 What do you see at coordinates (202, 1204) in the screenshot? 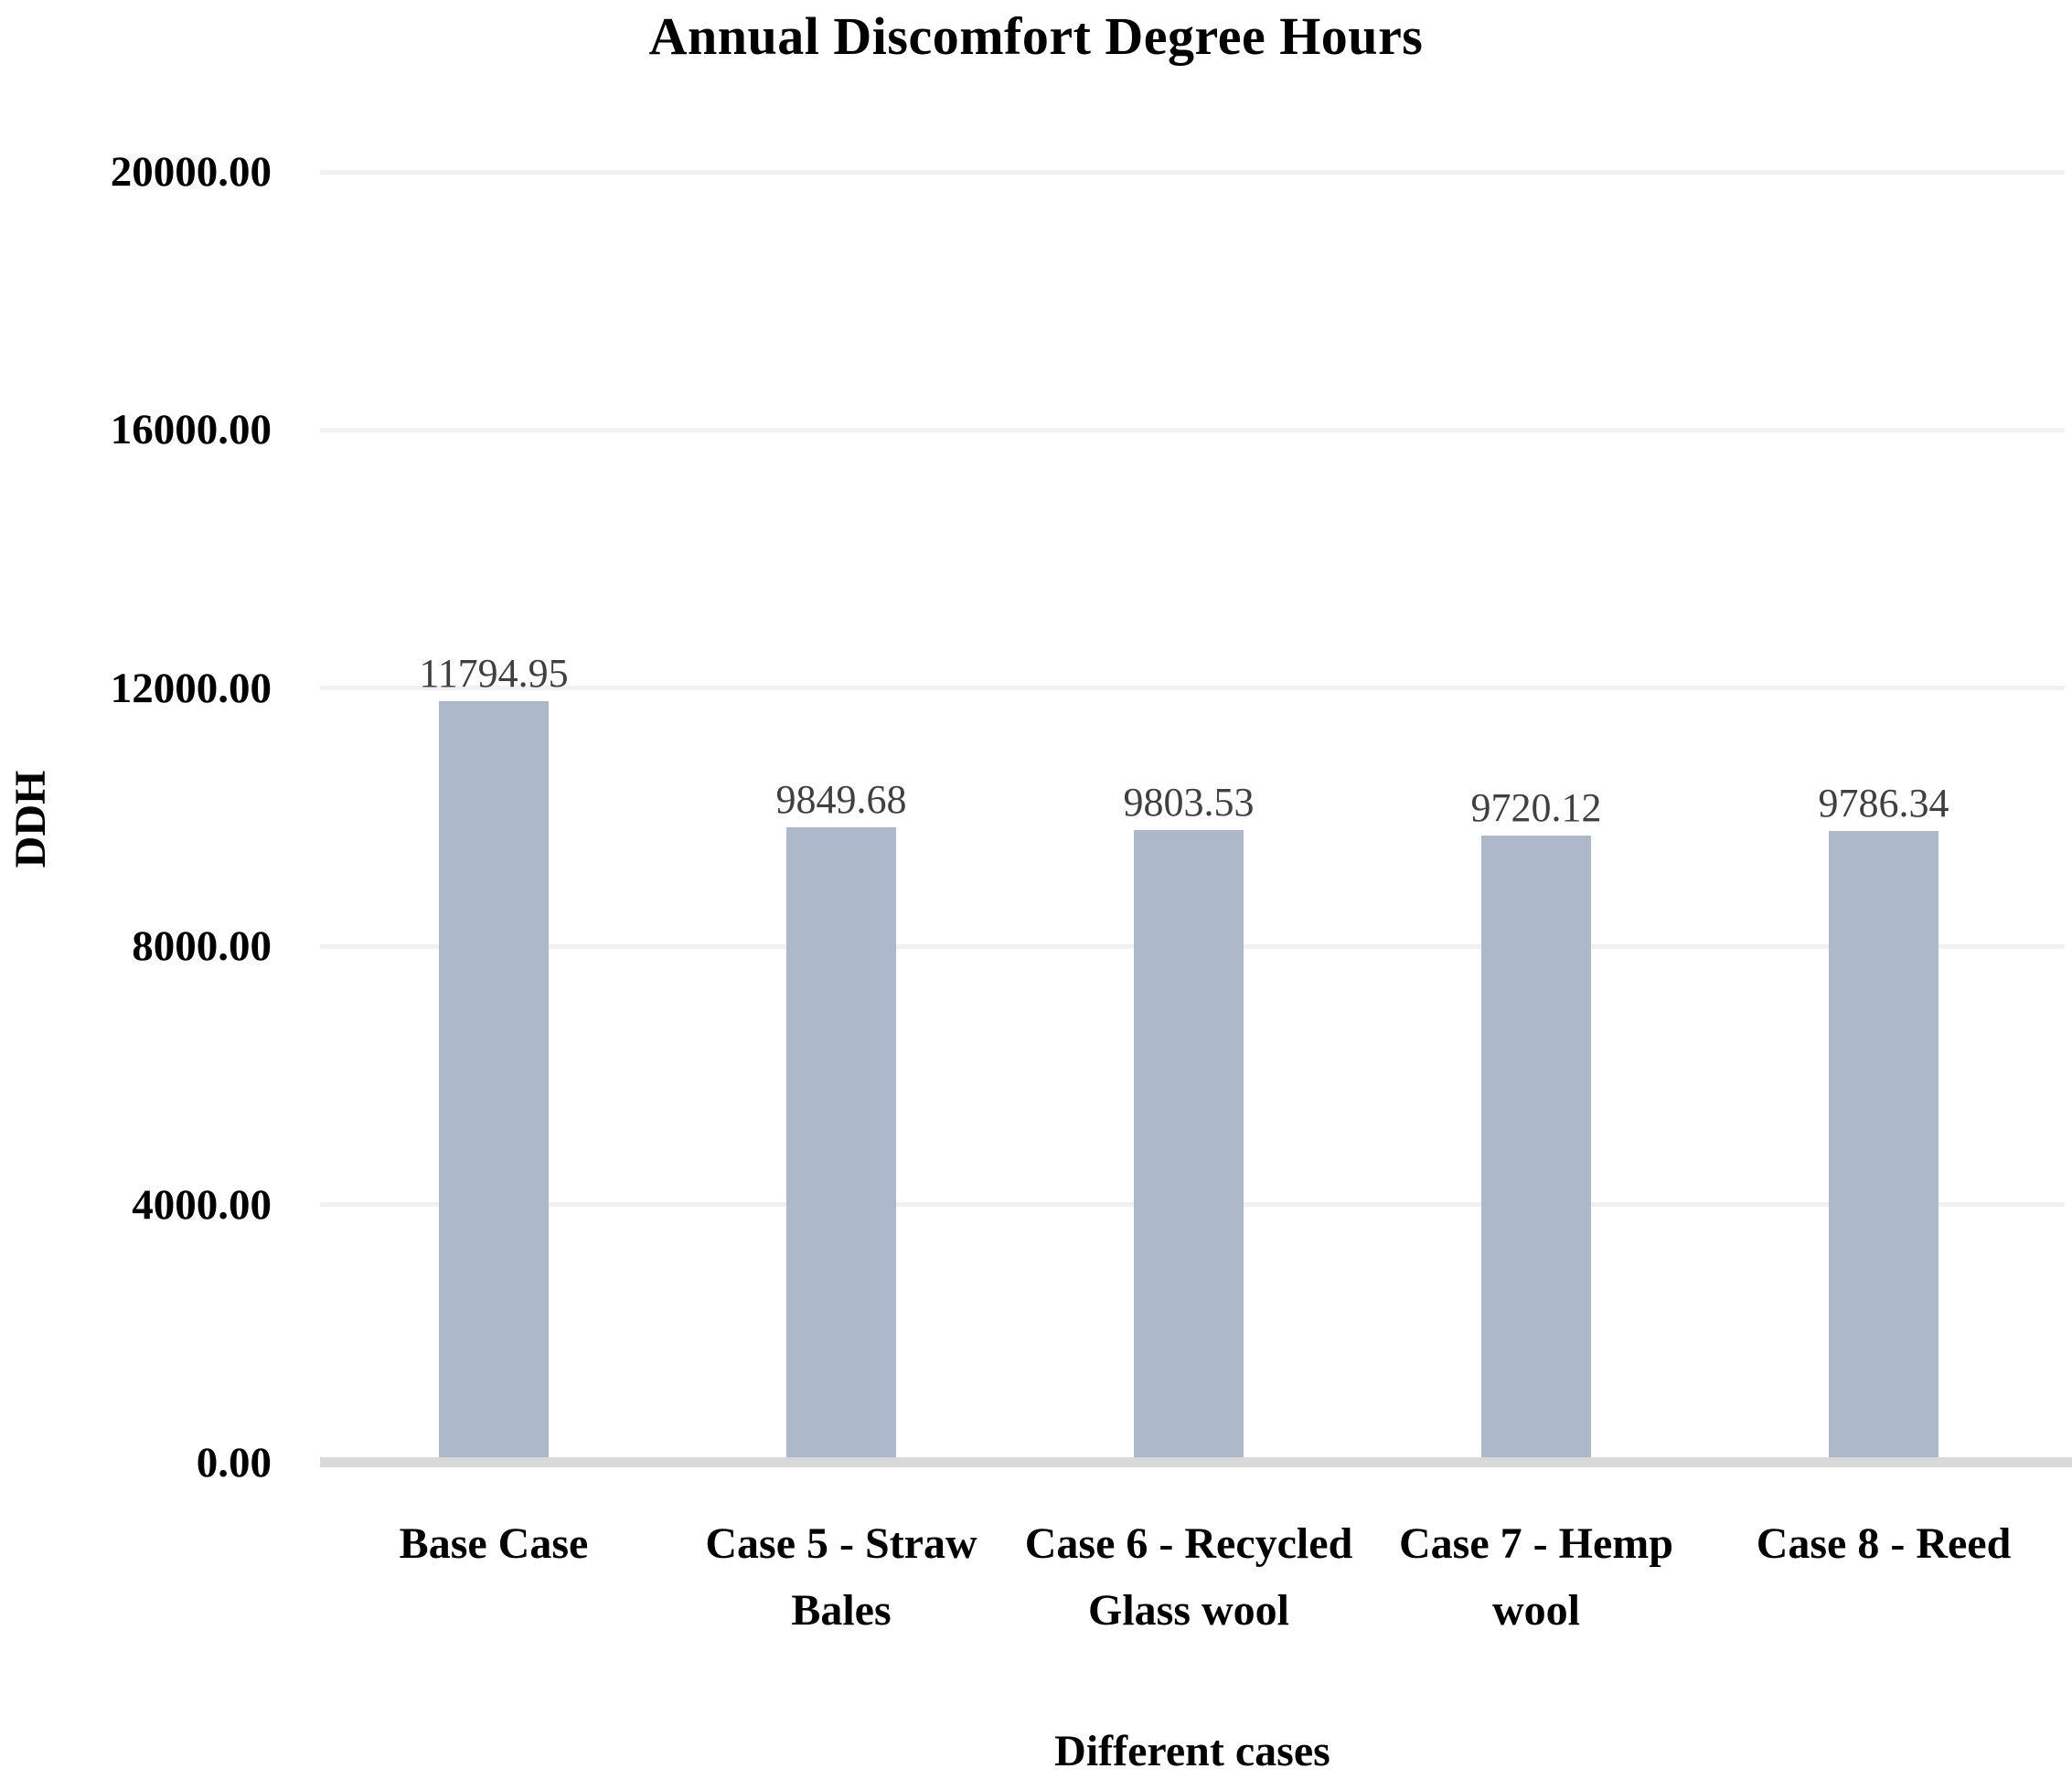
I see `y-axis-tick-label: 4000.00` at bounding box center [202, 1204].